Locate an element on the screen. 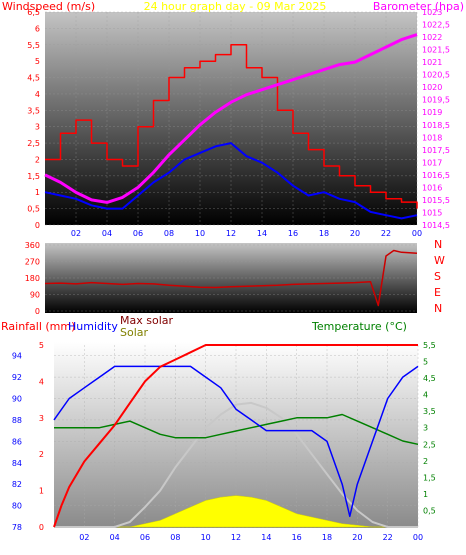 The width and height of the screenshot is (466, 555). chart1-left-tick-label: 3 is located at coordinates (37, 127).